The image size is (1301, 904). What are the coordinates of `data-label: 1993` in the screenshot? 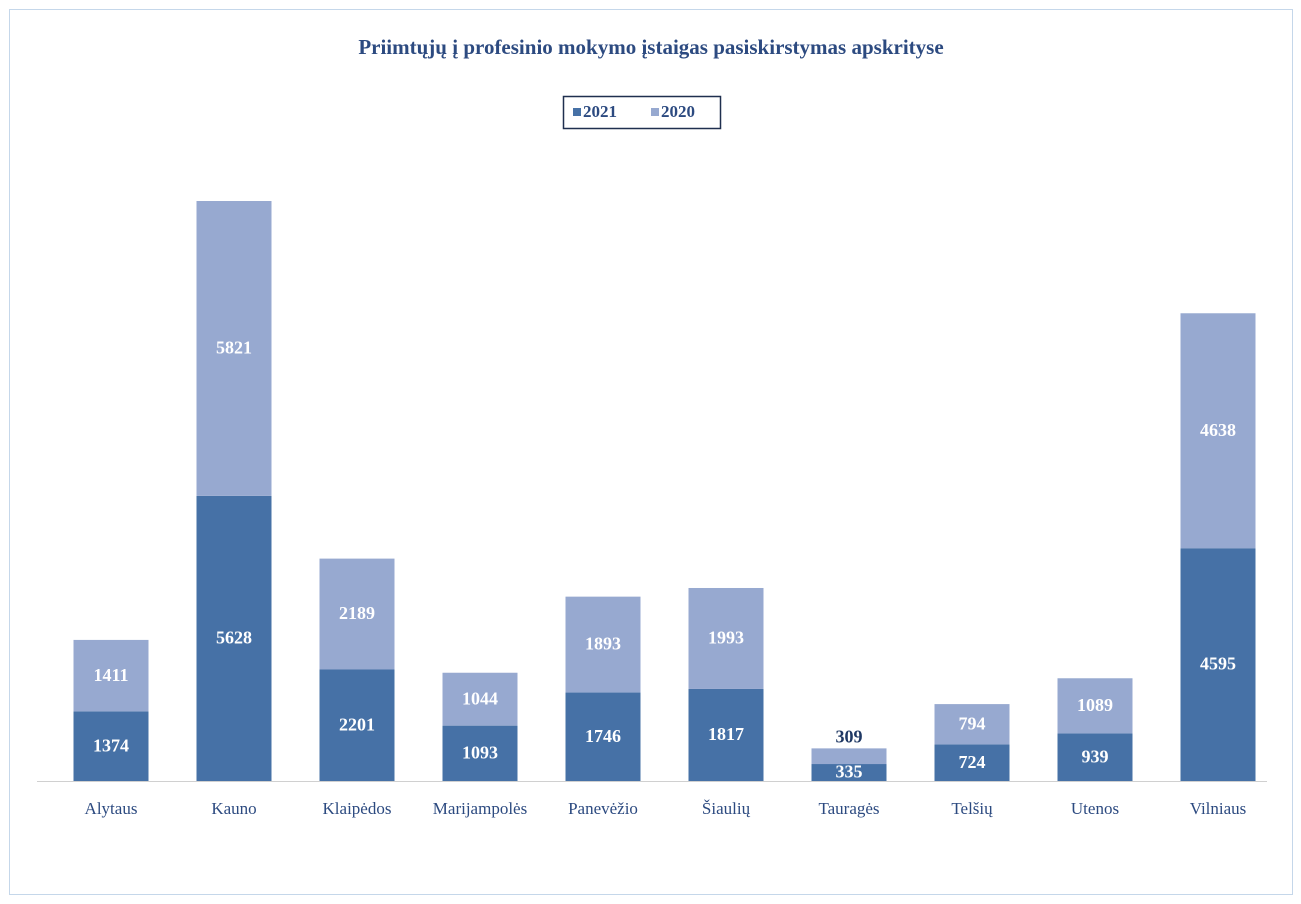 It's located at (726, 638).